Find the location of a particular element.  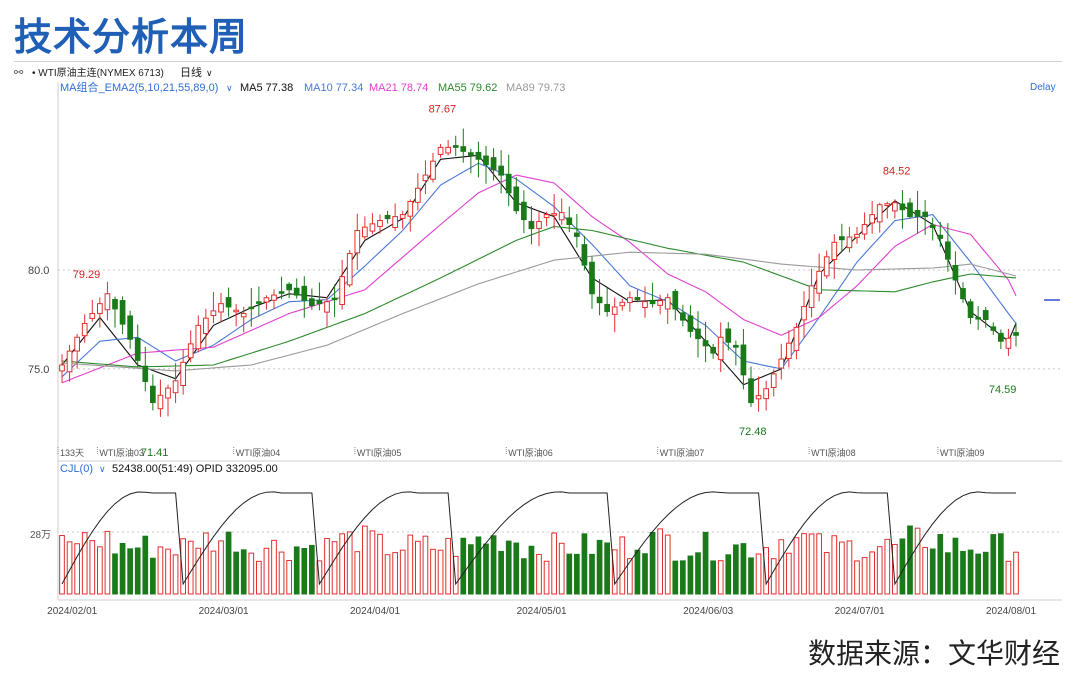

symbol-label: • WTI原油主连(NYMEX 6713) is located at coordinates (98, 72).